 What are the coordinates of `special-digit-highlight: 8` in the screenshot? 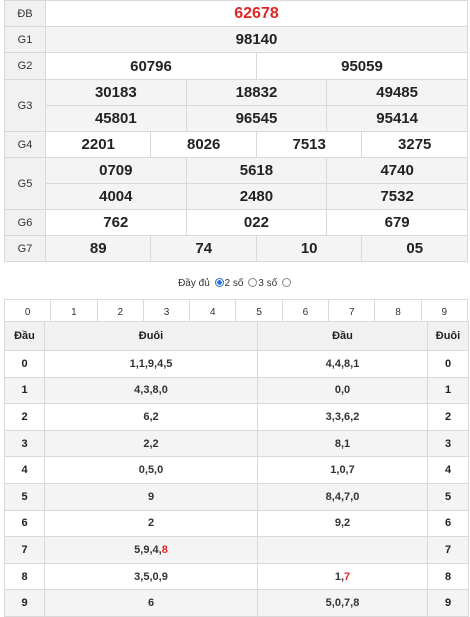 It's located at (164, 549).